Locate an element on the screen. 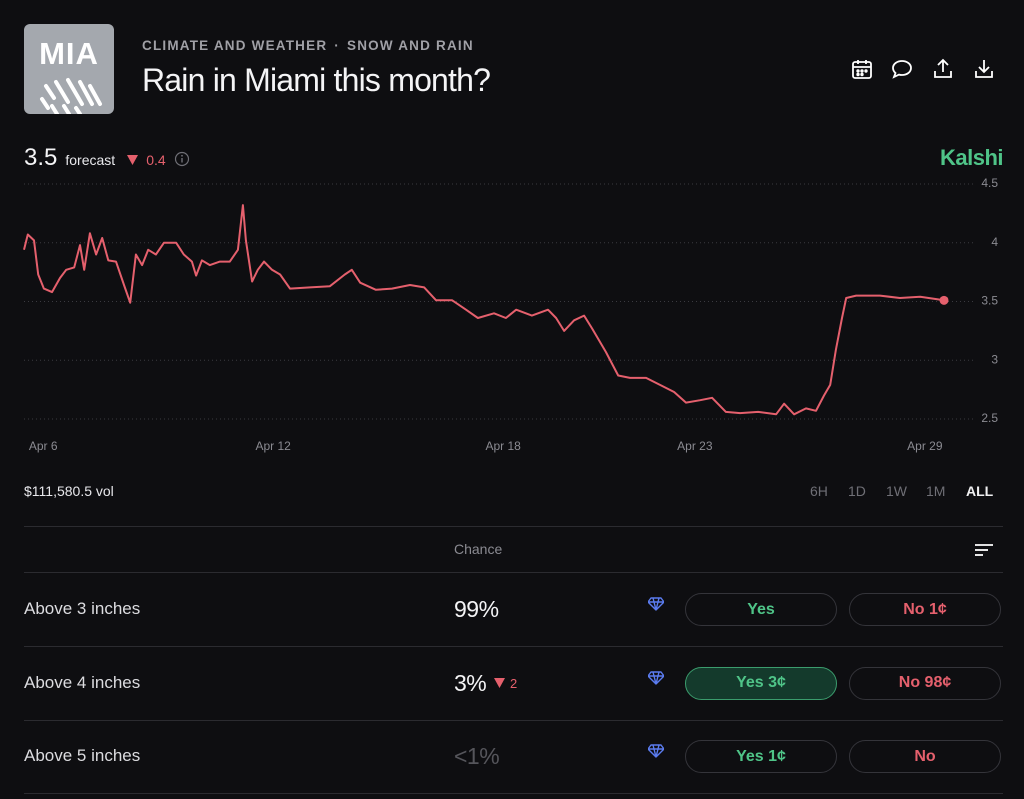  chance: 3% is located at coordinates (470, 682).